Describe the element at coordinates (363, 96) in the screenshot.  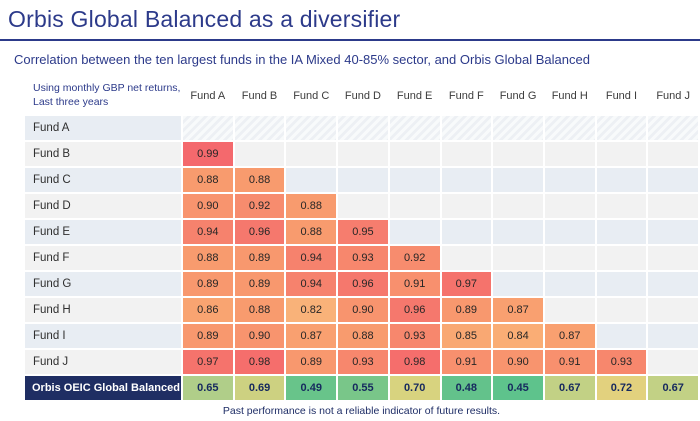
I see `column-header-fund-d: Fund D` at that location.